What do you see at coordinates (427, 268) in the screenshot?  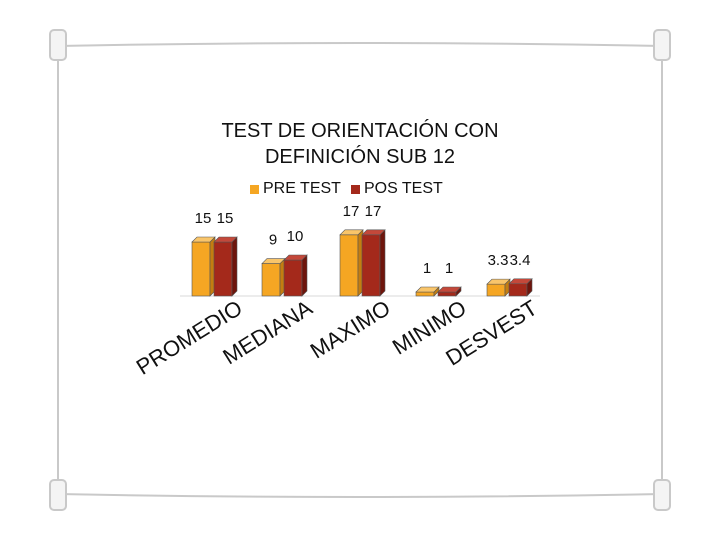 I see `data-label-pre-test-minimo: 1` at bounding box center [427, 268].